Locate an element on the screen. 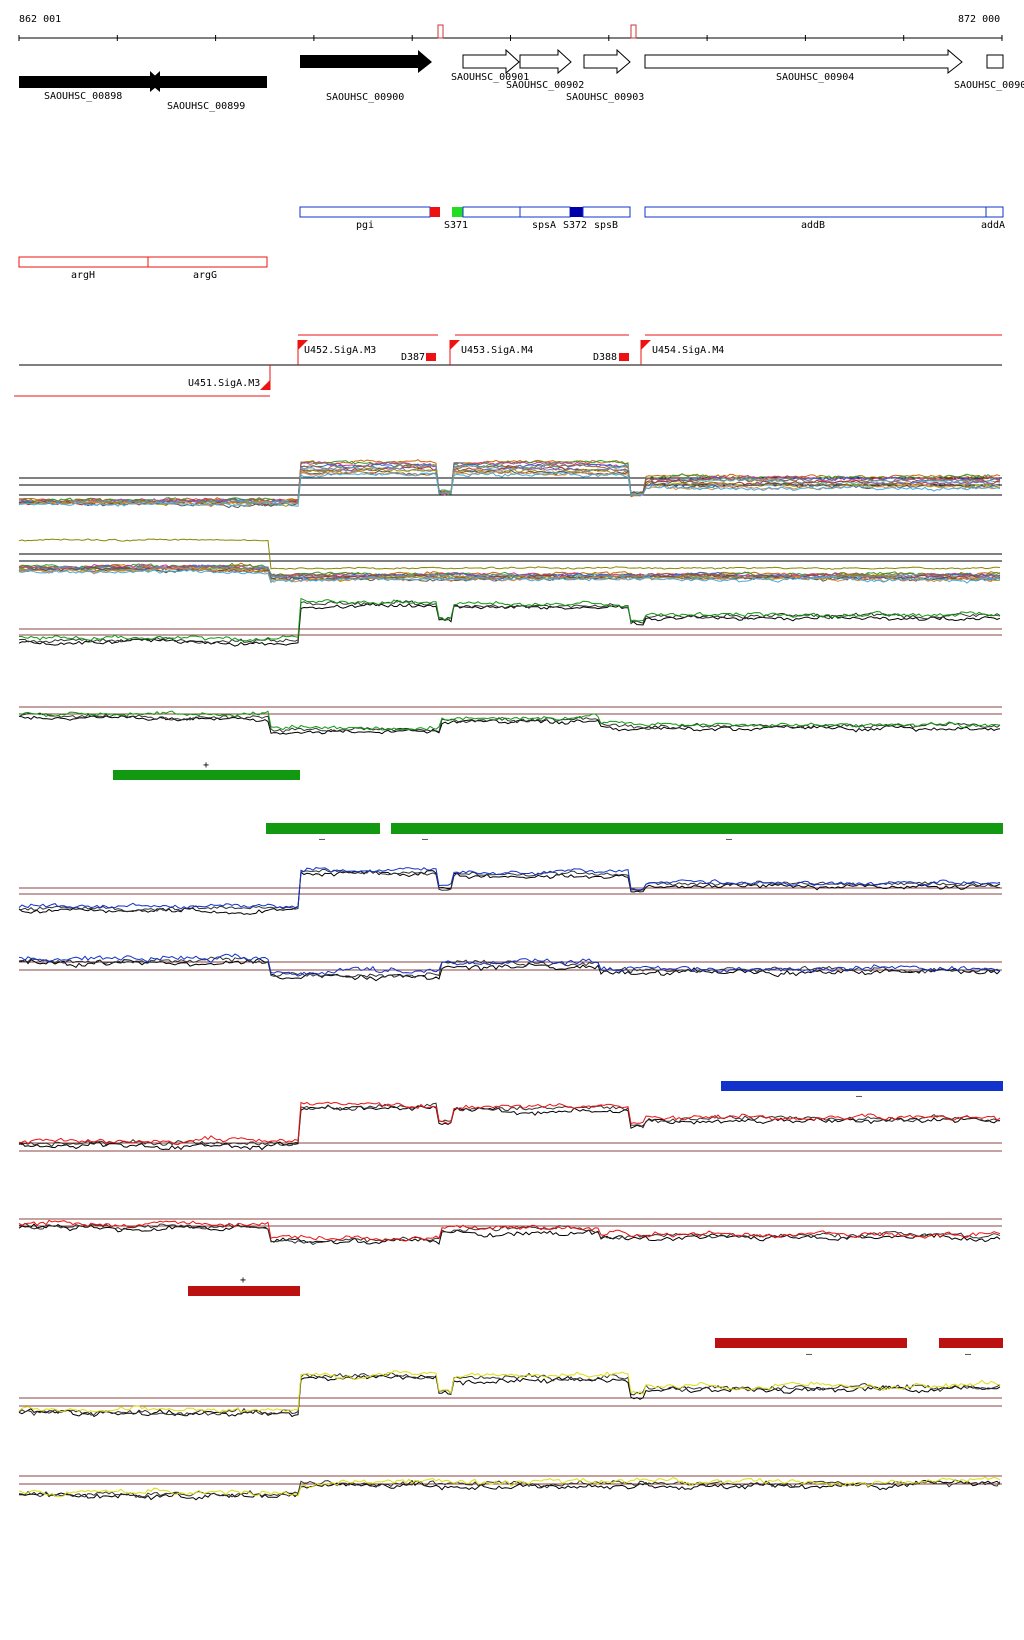 Image resolution: width=1024 pixels, height=1640 pixels. gene-label: SAOUHSC_00903 is located at coordinates (605, 97).